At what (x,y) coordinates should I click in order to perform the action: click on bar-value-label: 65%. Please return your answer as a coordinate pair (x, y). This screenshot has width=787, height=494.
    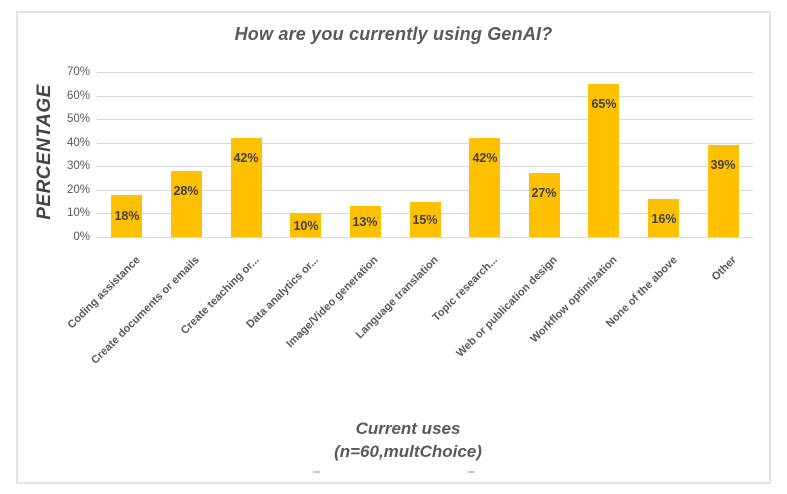
    Looking at the image, I should click on (604, 104).